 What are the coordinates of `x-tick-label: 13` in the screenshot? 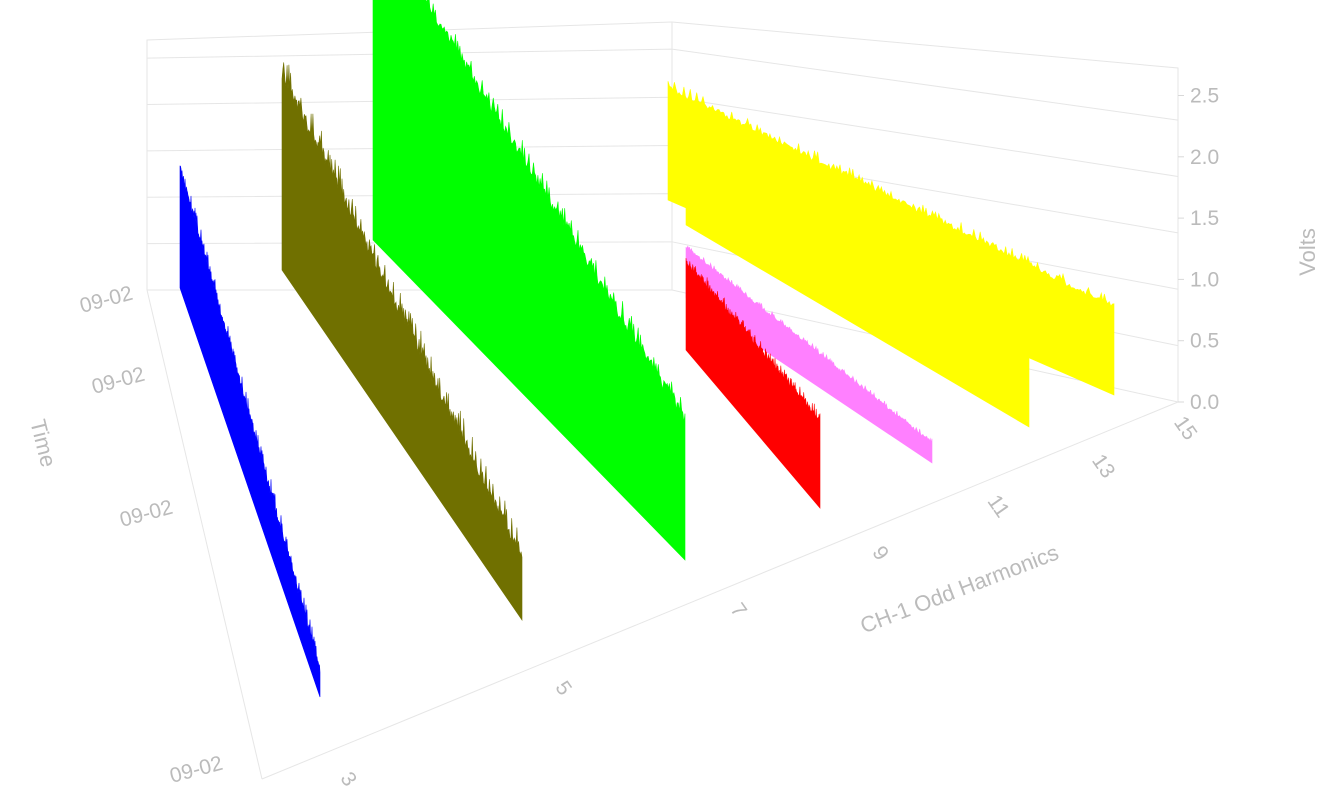 It's located at (1103, 466).